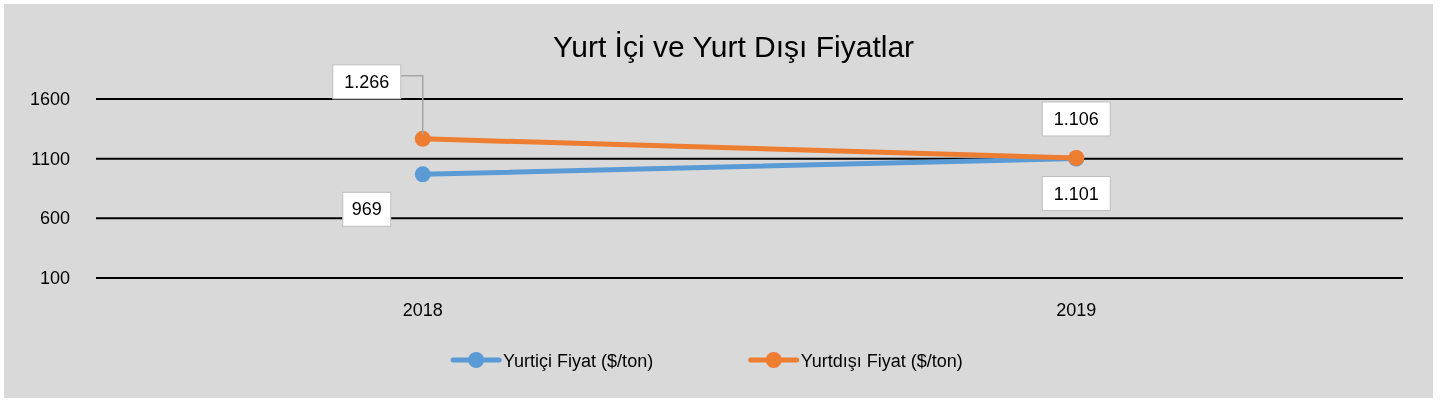 The image size is (1448, 405). I want to click on x-tick-label: 2018, so click(422, 310).